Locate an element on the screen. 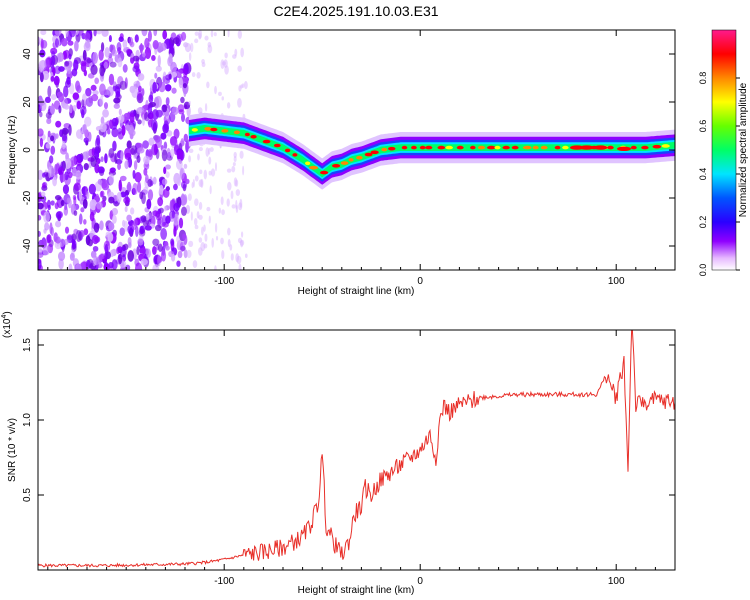 The width and height of the screenshot is (750, 600). spectrogram-y-tick-label: -40 is located at coordinates (27, 245).